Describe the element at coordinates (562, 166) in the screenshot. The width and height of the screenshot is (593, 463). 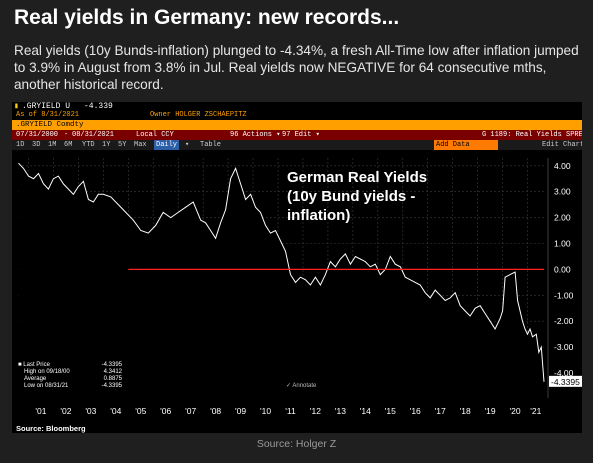
I see `y-tick-label: 4.00` at that location.